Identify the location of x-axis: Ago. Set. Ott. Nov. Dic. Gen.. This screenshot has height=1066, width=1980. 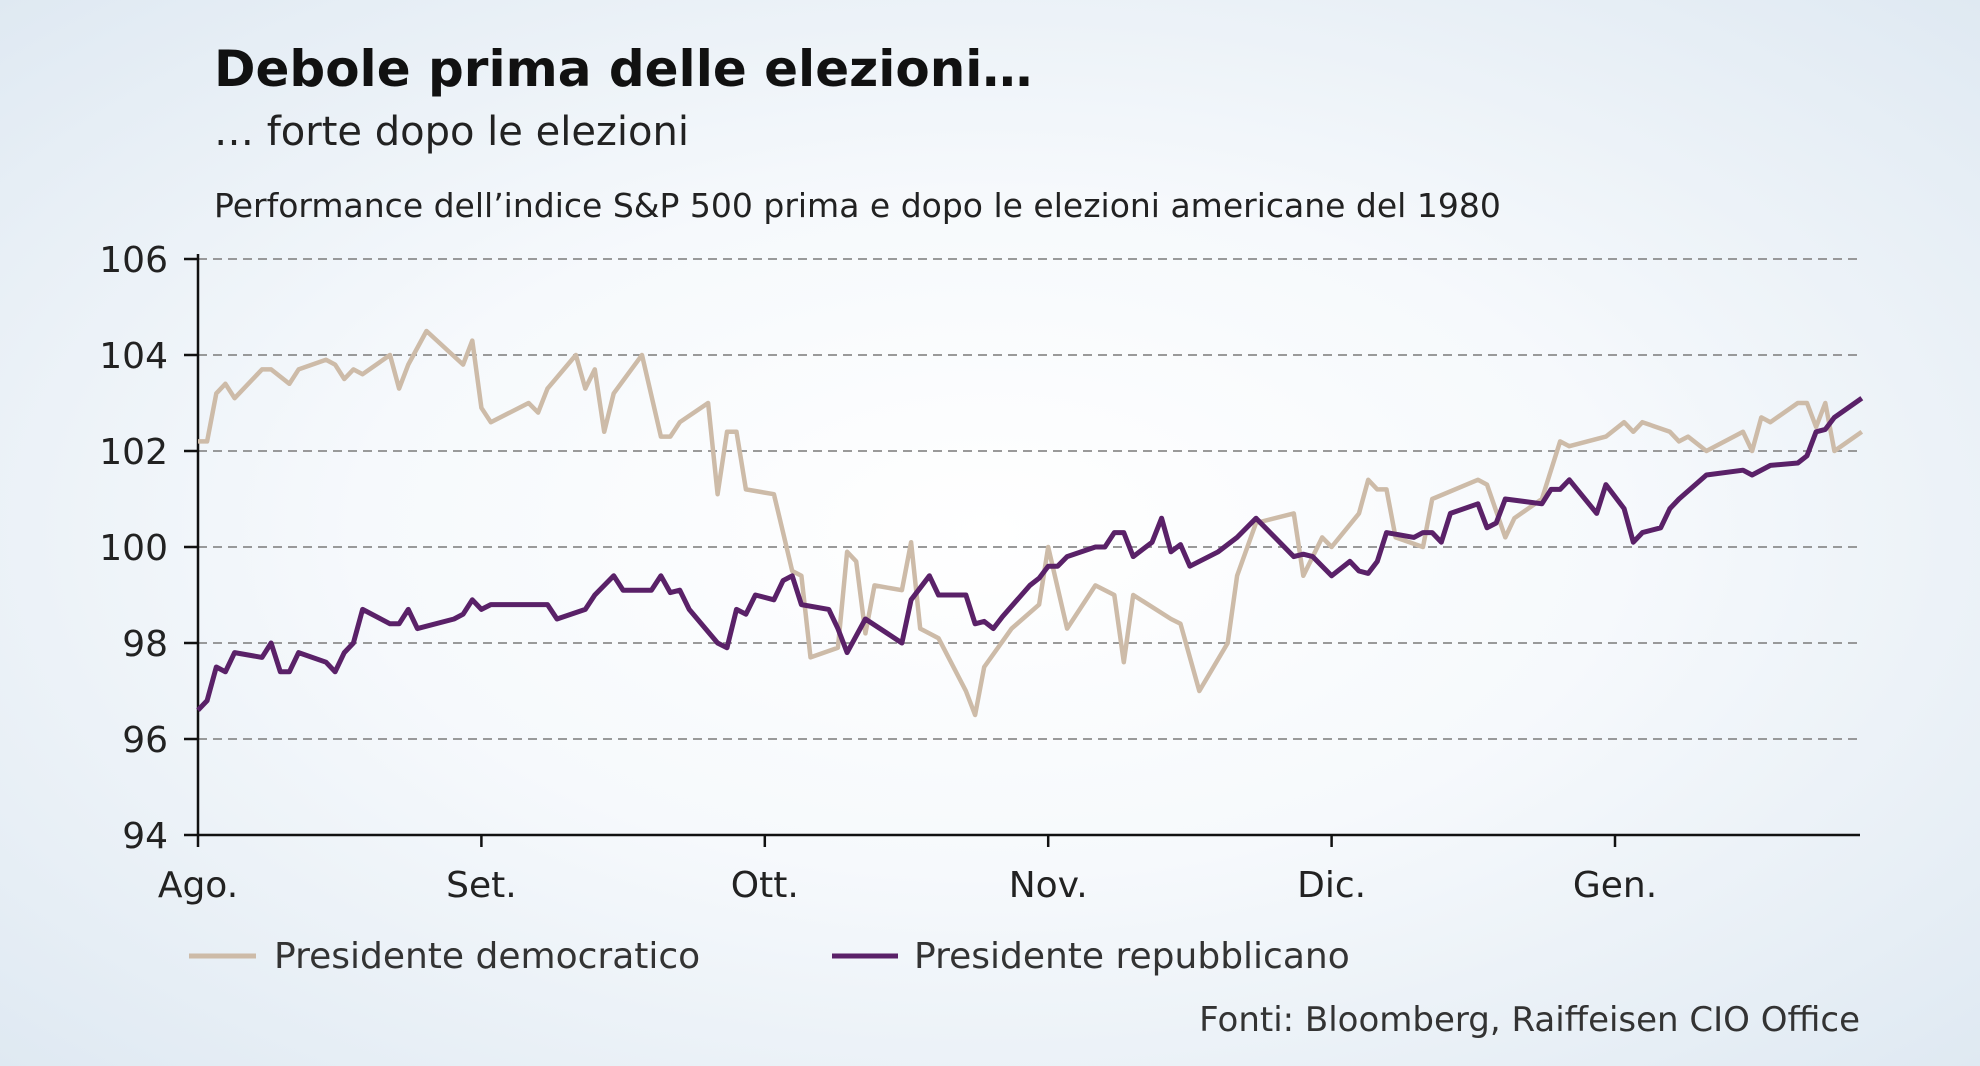
(1009, 869).